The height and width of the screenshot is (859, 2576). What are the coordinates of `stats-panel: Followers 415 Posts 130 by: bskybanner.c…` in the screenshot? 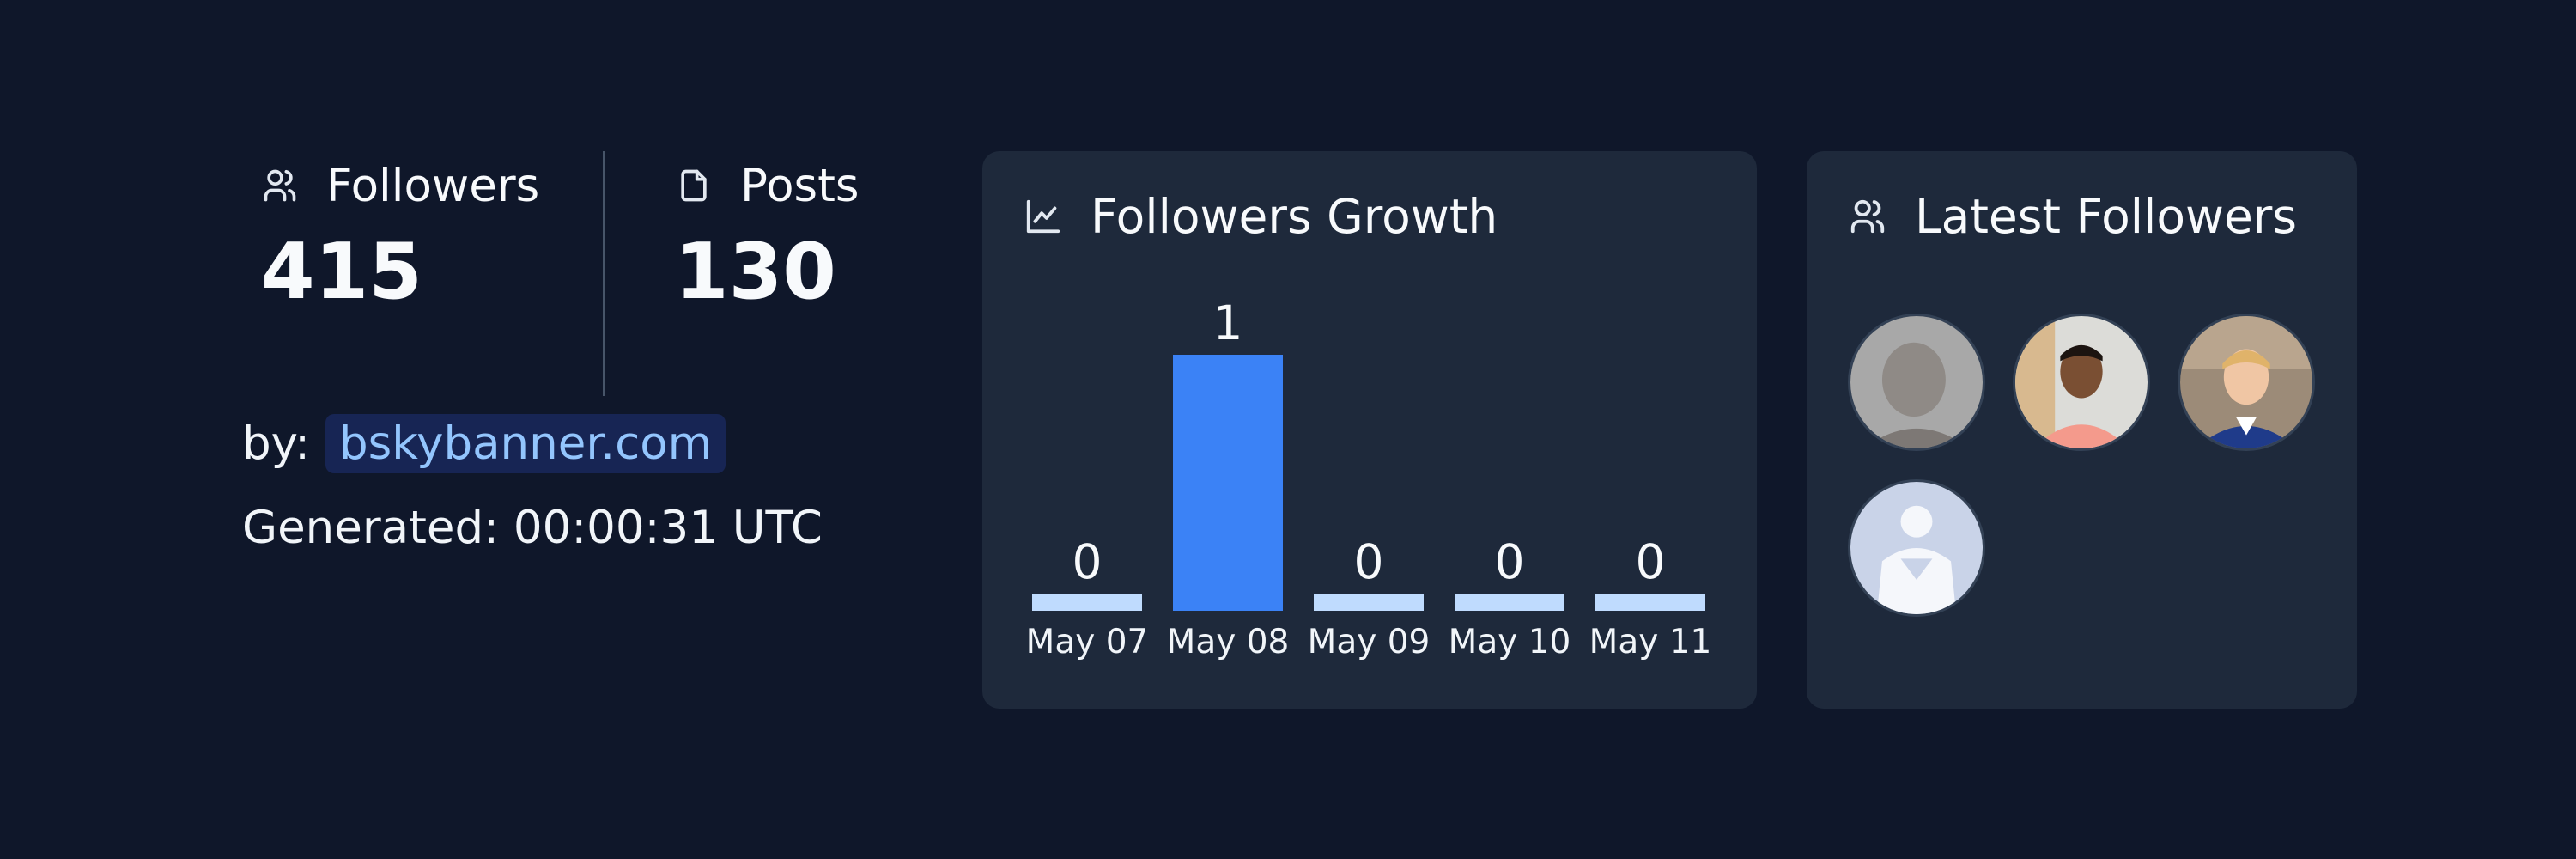 It's located at (594, 353).